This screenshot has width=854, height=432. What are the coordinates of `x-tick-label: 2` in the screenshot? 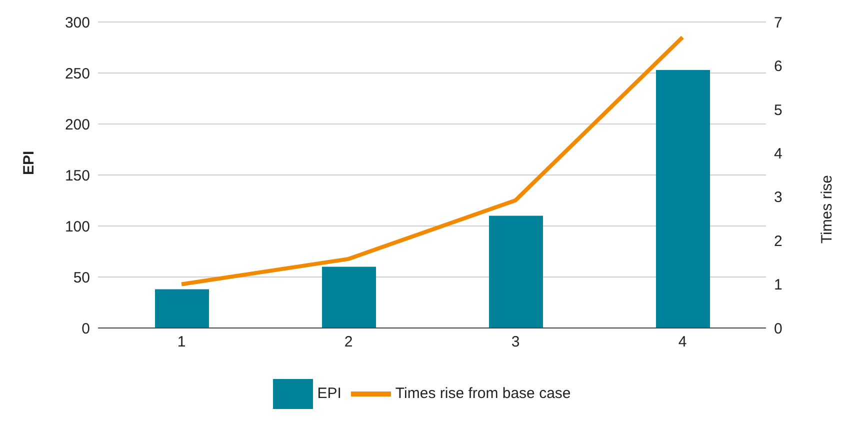 It's located at (348, 342).